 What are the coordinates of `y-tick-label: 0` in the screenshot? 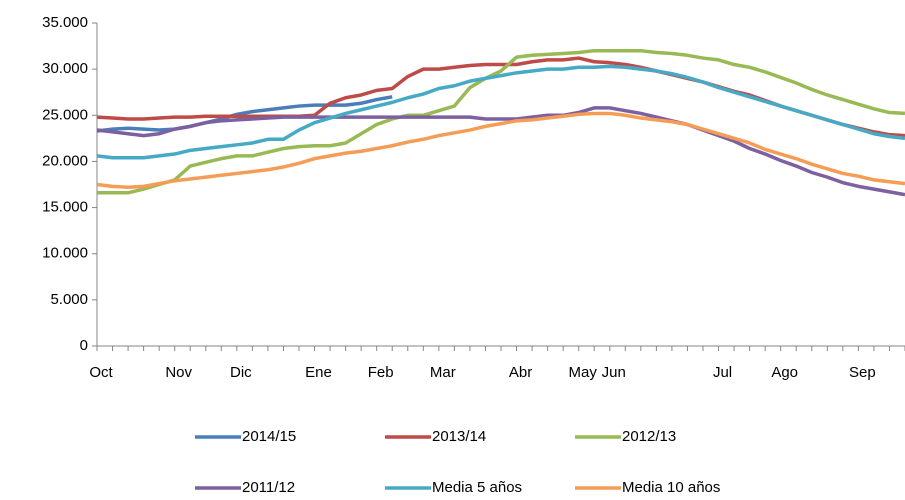 It's located at (84, 345).